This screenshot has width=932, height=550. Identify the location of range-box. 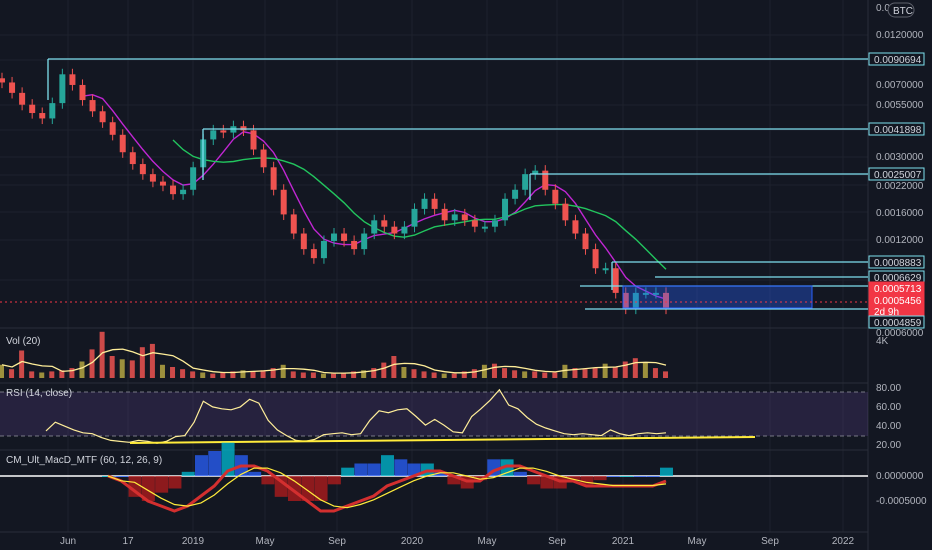
(717, 297).